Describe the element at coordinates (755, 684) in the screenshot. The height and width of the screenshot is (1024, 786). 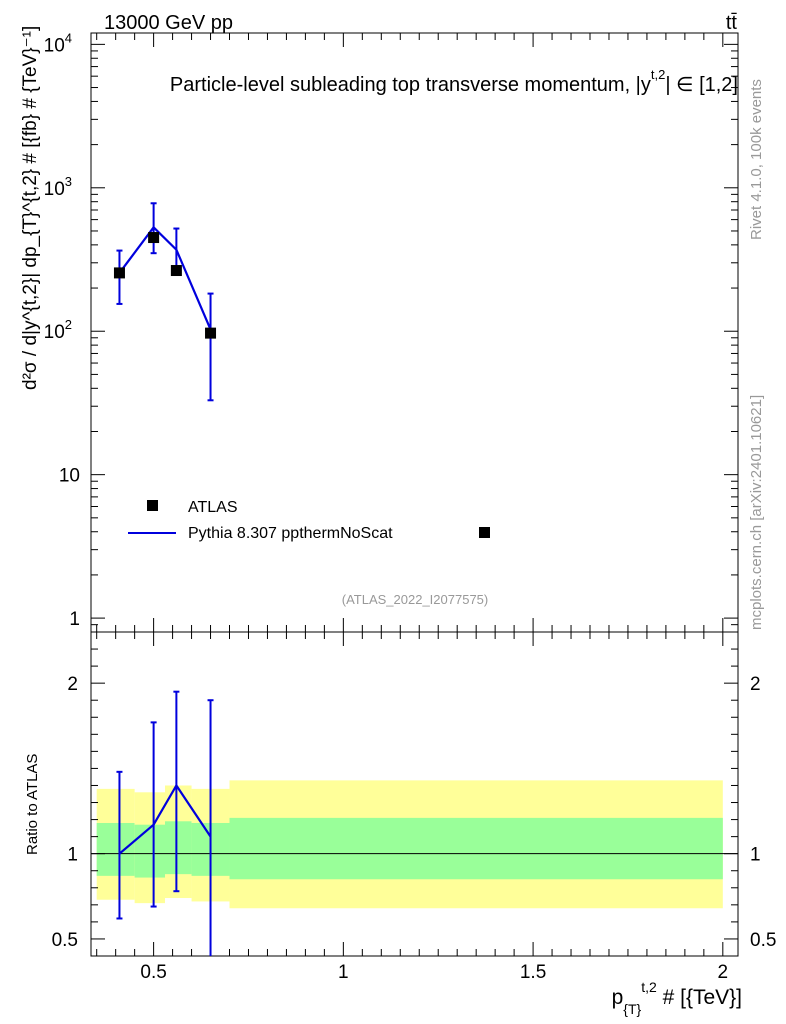
I see `ratio-ytick-label-right-2: 2` at that location.